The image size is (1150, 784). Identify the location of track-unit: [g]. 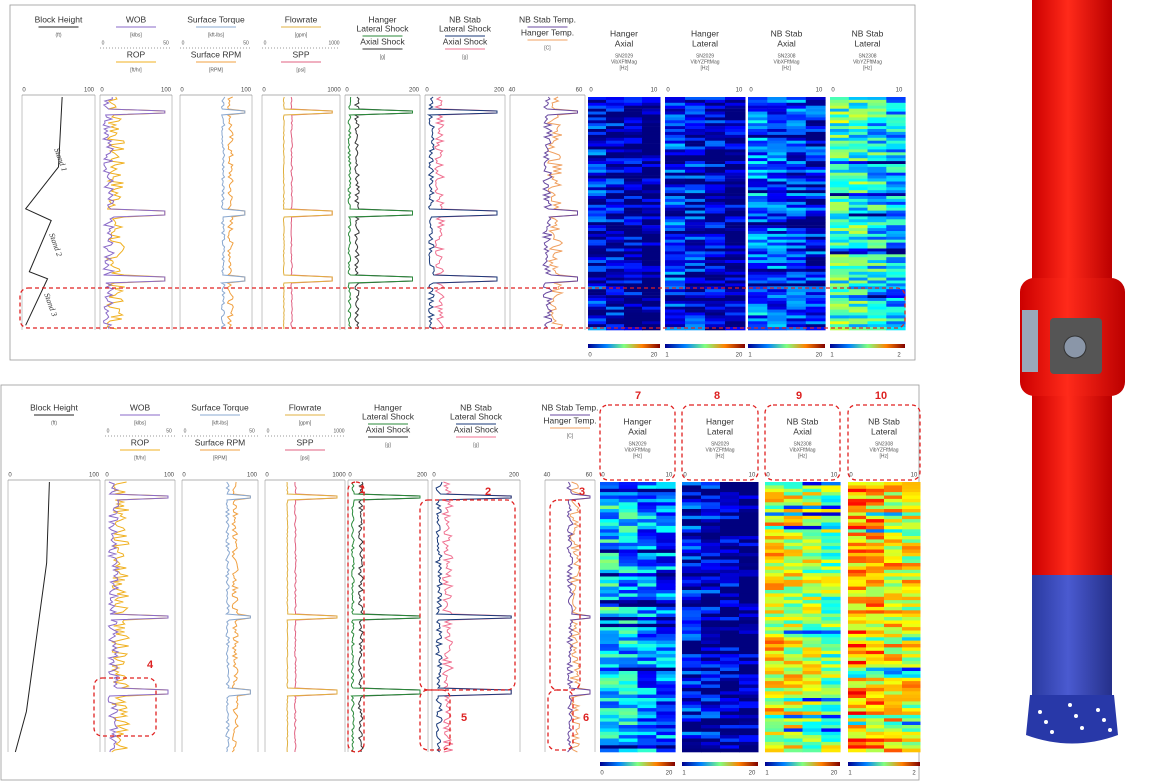
(465, 57).